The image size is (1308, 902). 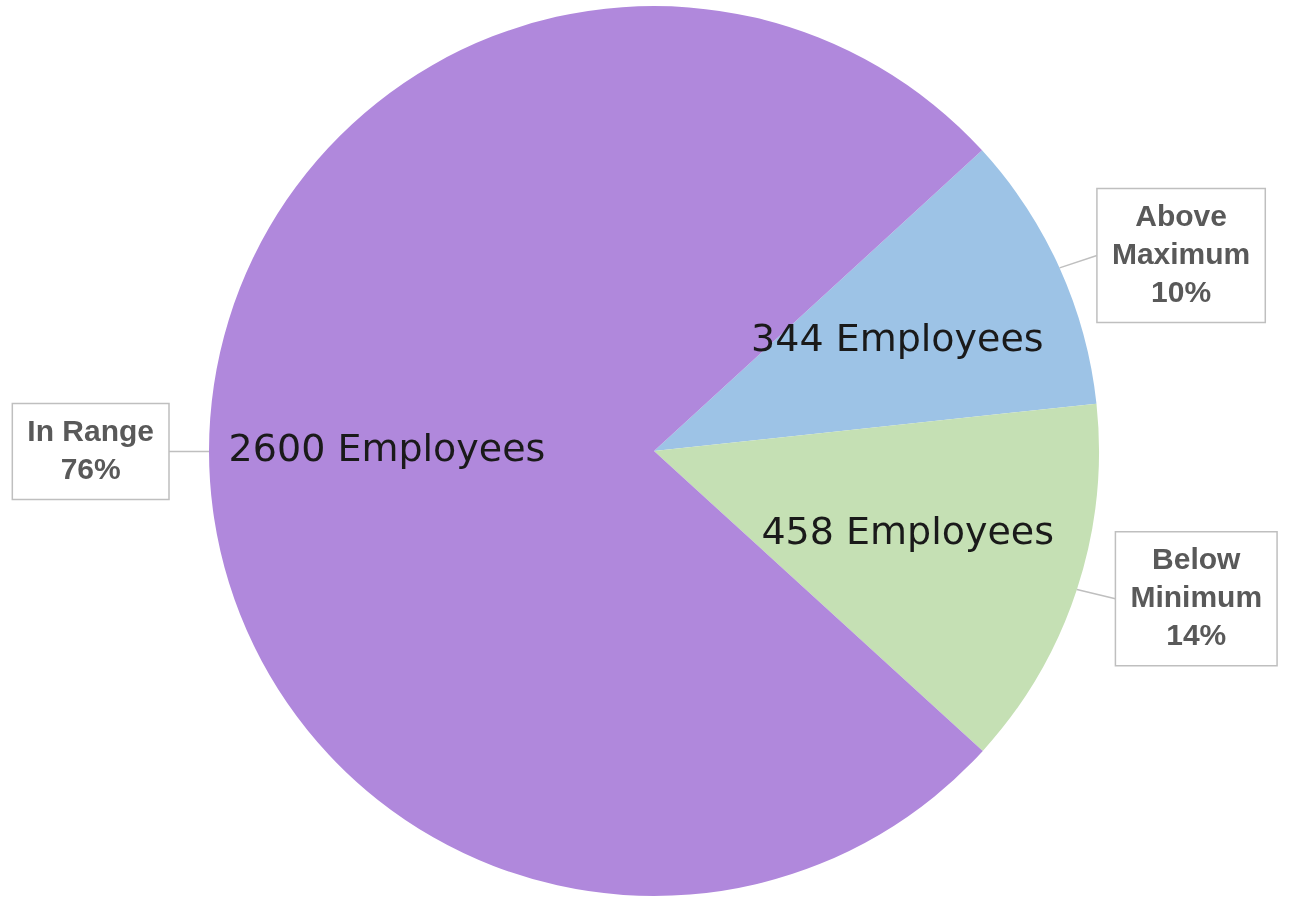 I want to click on slice-label: Below Minimum, so click(x=1196, y=578).